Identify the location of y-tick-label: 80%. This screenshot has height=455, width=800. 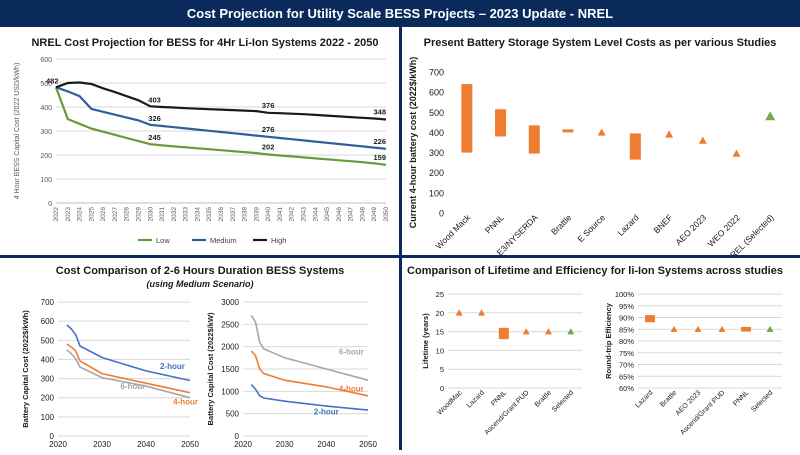
(626, 341).